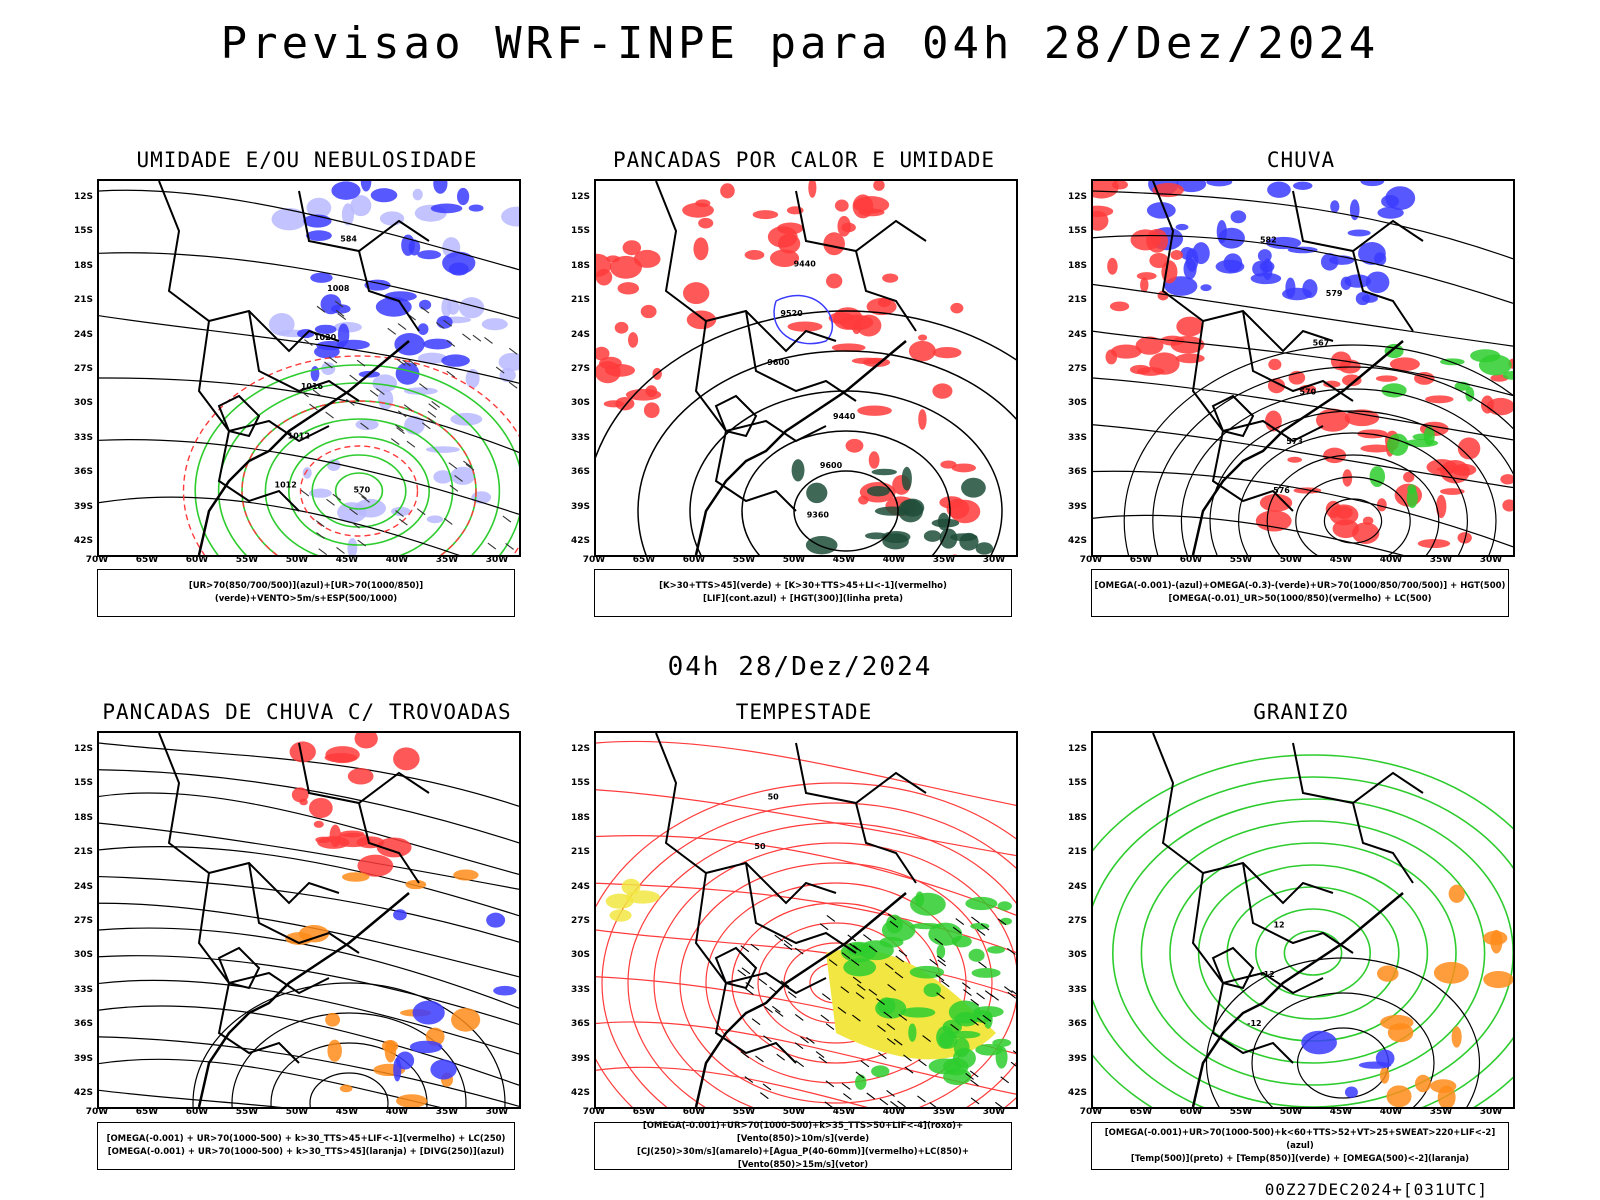 Image resolution: width=1600 pixels, height=1200 pixels. Describe the element at coordinates (580, 472) in the screenshot. I see `latitude-tick-label: 36S` at that location.